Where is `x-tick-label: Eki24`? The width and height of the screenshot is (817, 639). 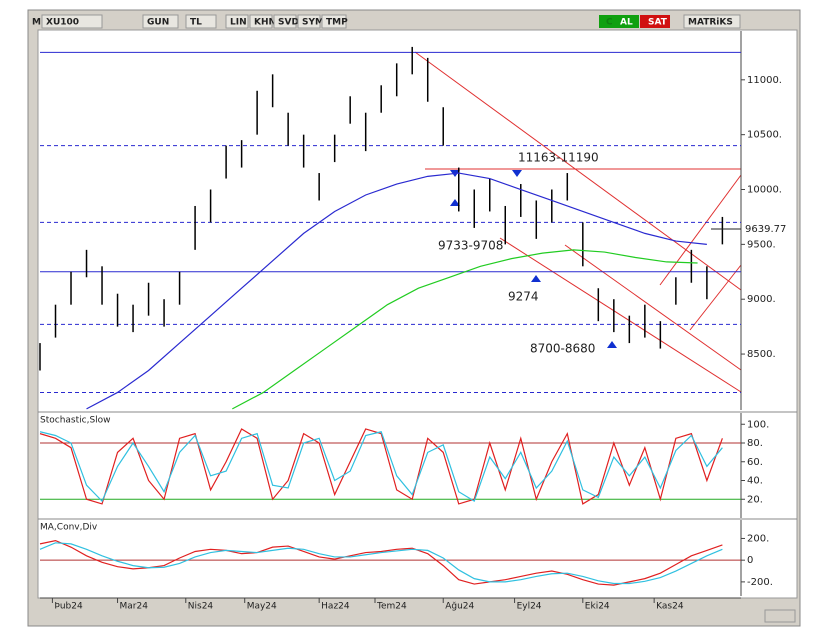 x-tick-label: Eki24 is located at coordinates (597, 607).